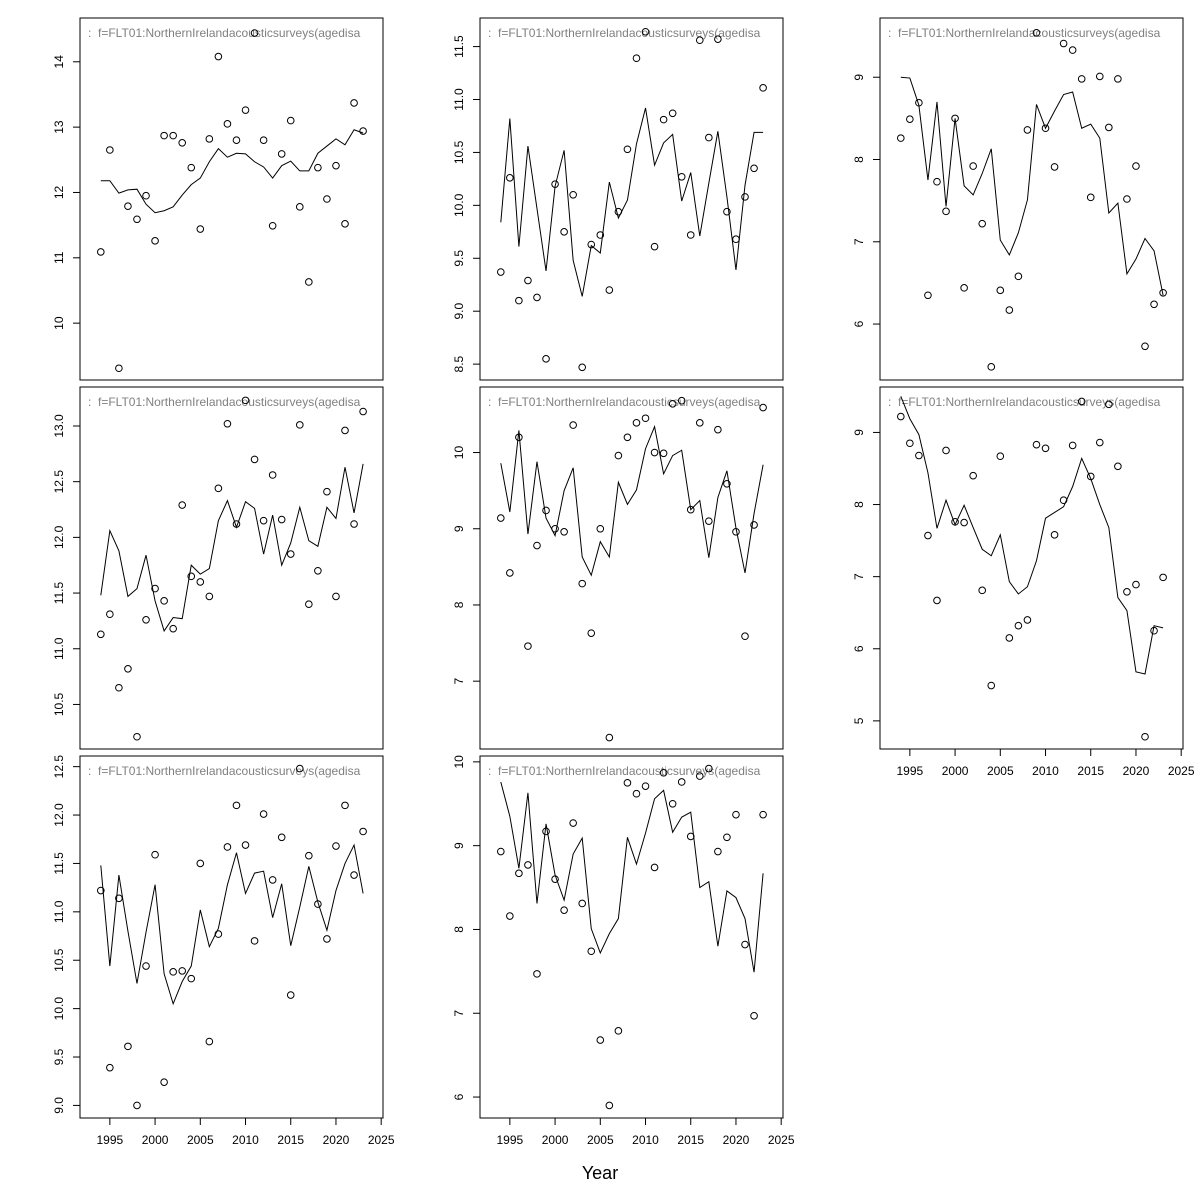 Image resolution: width=1200 pixels, height=1200 pixels. I want to click on y-tick-label: 10, so click(459, 453).